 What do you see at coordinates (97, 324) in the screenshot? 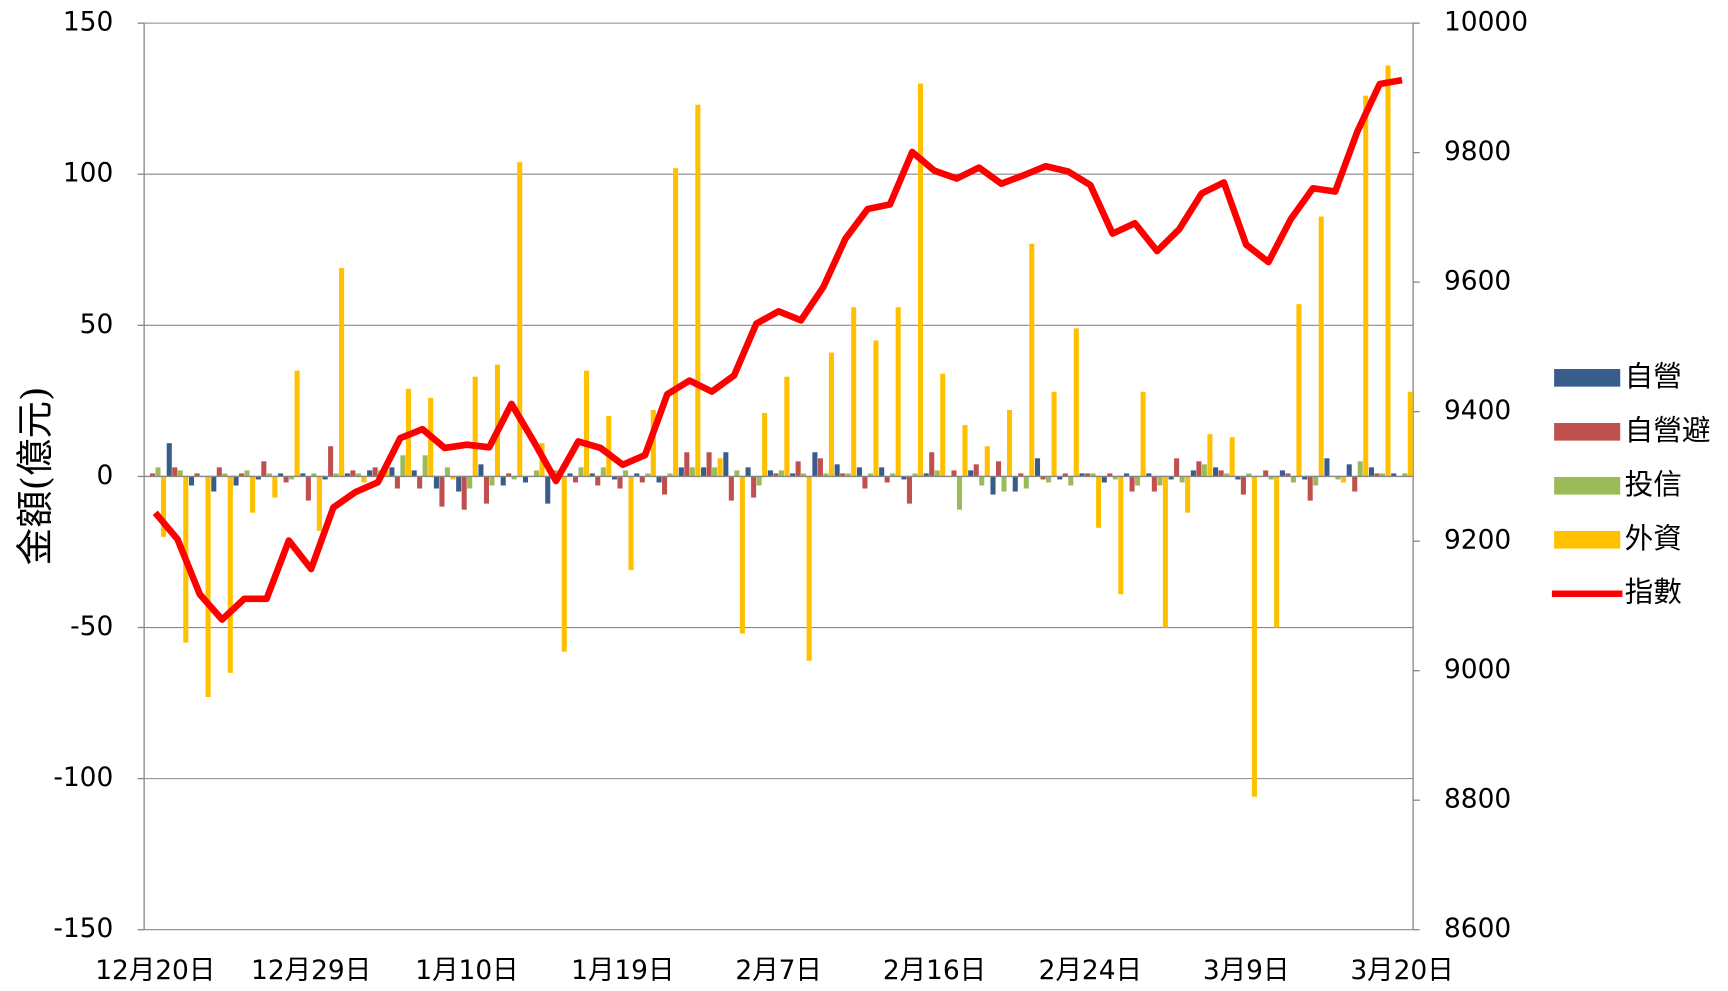
I see `y-tick-label: 50` at bounding box center [97, 324].